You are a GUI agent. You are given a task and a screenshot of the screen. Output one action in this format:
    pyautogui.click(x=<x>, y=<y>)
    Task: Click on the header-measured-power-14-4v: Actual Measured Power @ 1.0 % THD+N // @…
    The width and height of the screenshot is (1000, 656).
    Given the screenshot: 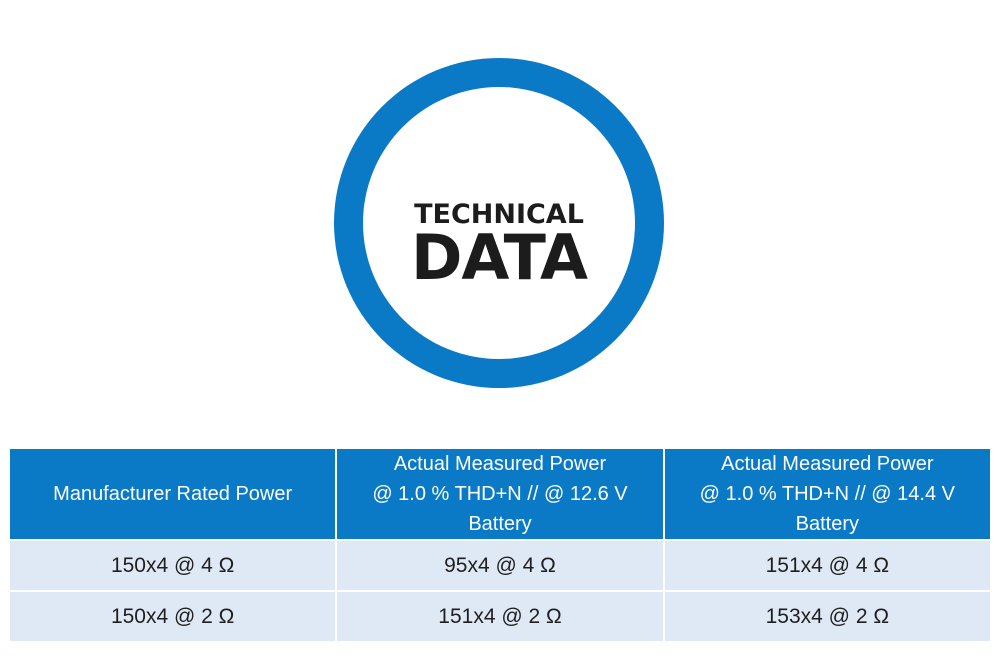 What is the action you would take?
    pyautogui.click(x=827, y=494)
    